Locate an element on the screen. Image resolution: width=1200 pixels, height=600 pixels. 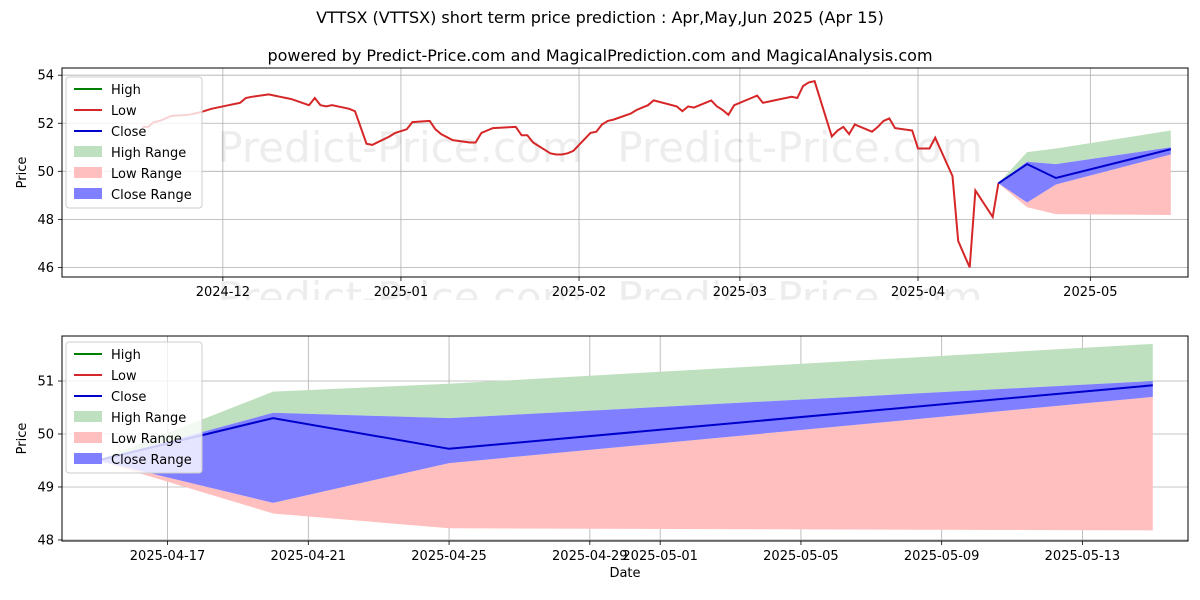
y-tick-label: 51 is located at coordinates (45, 382).